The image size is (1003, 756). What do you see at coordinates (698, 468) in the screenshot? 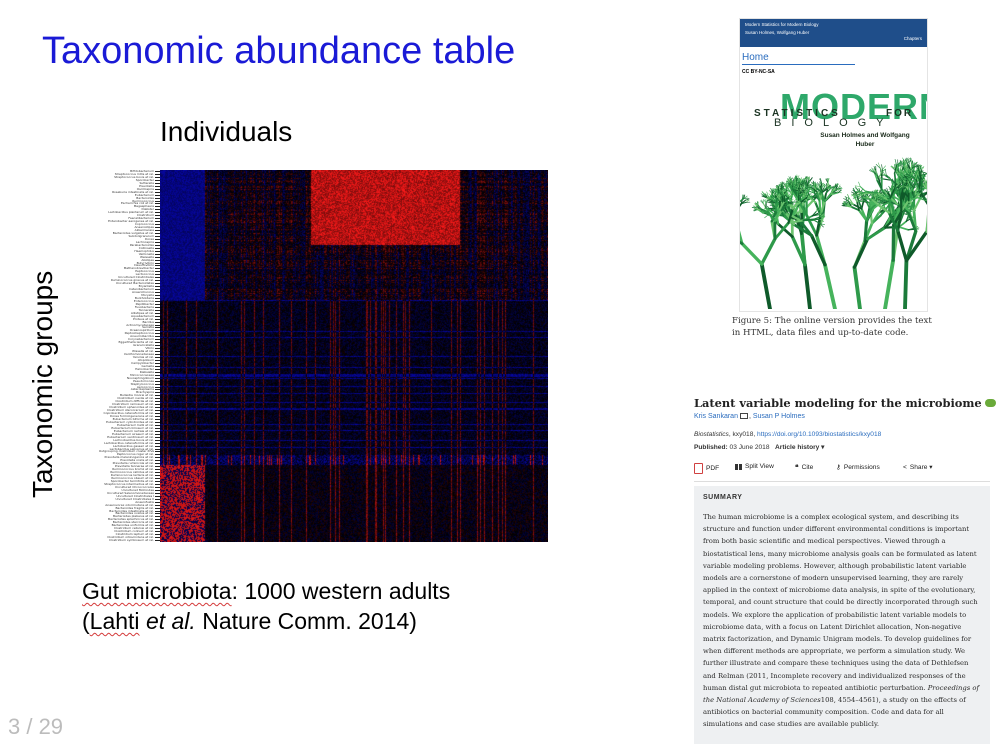
I see `pdf-icon` at bounding box center [698, 468].